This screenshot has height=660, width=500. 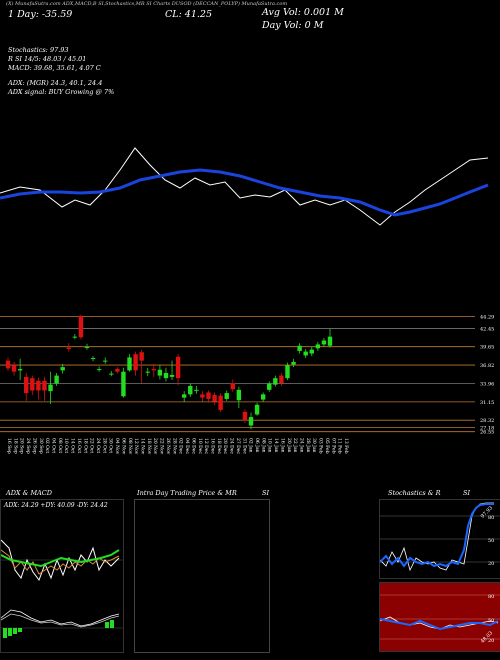 What do you see at coordinates (212, 446) in the screenshot?
I see `date-tick-label: 16 Dec` at bounding box center [212, 446].